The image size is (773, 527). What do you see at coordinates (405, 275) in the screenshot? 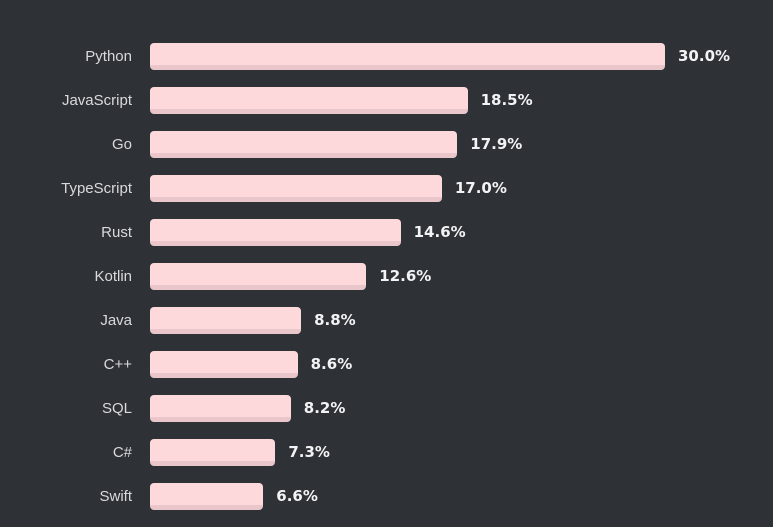
I see `value-label: 12.6%` at bounding box center [405, 275].